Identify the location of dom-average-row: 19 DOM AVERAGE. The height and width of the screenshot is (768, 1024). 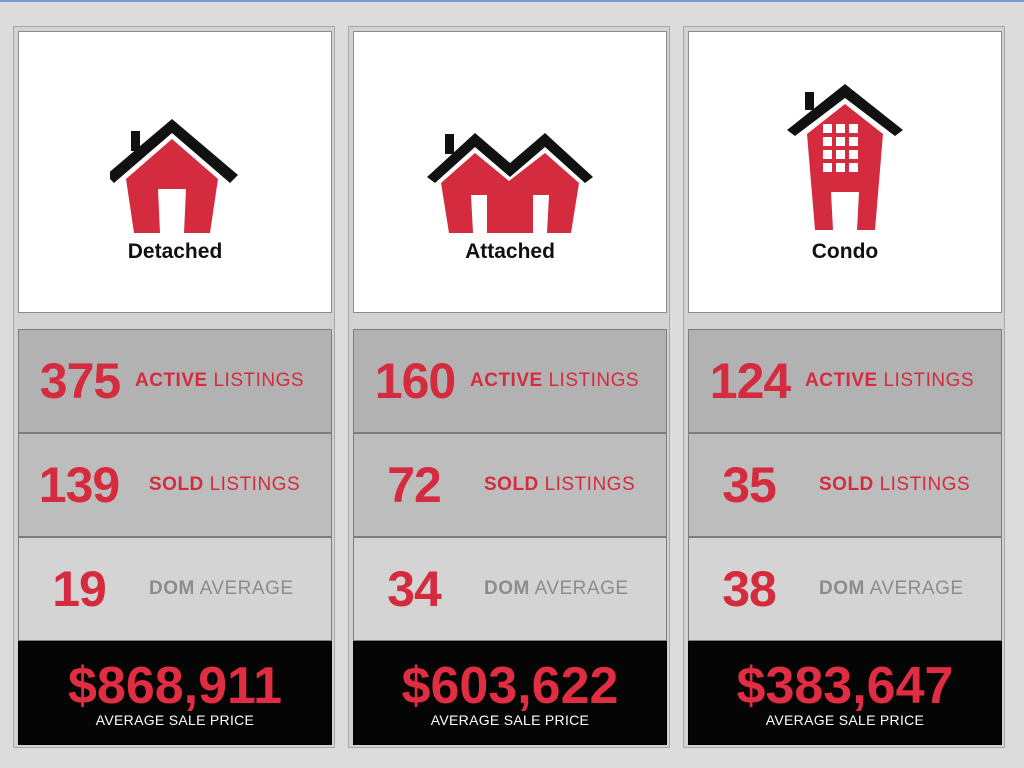
(175, 589).